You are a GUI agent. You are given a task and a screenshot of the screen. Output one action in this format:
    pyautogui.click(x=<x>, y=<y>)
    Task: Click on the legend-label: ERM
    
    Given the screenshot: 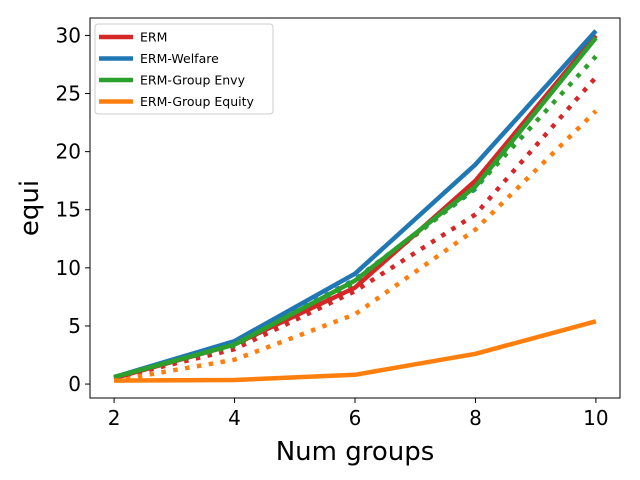 What is the action you would take?
    pyautogui.click(x=153, y=37)
    